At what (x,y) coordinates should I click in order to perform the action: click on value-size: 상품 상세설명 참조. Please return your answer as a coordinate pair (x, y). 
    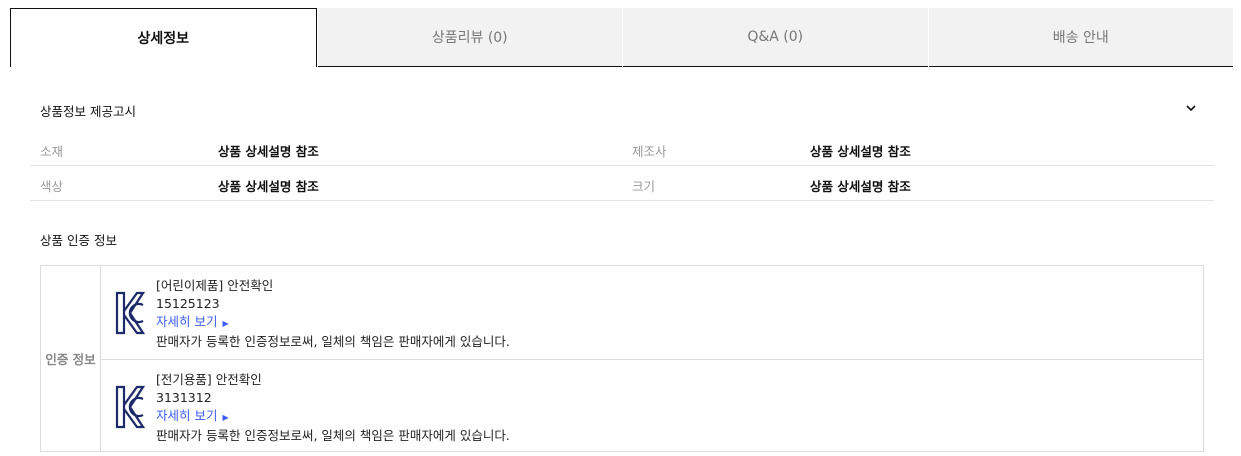
    Looking at the image, I should click on (860, 186).